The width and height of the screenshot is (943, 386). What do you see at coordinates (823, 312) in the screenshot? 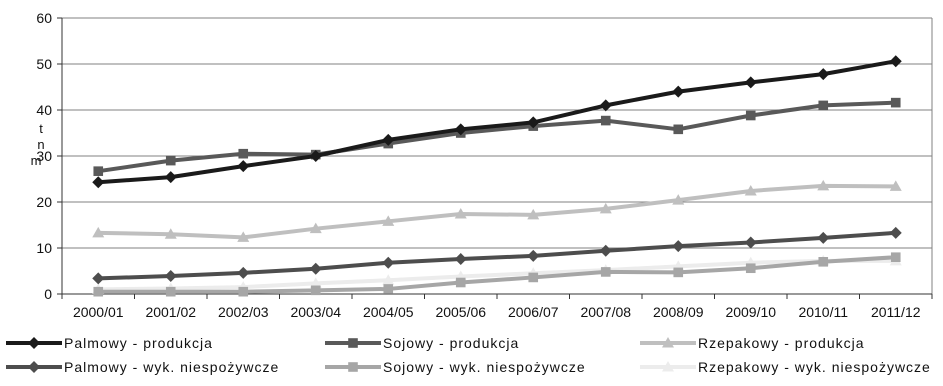
I see `x-tick-label: 2010/11` at bounding box center [823, 312].